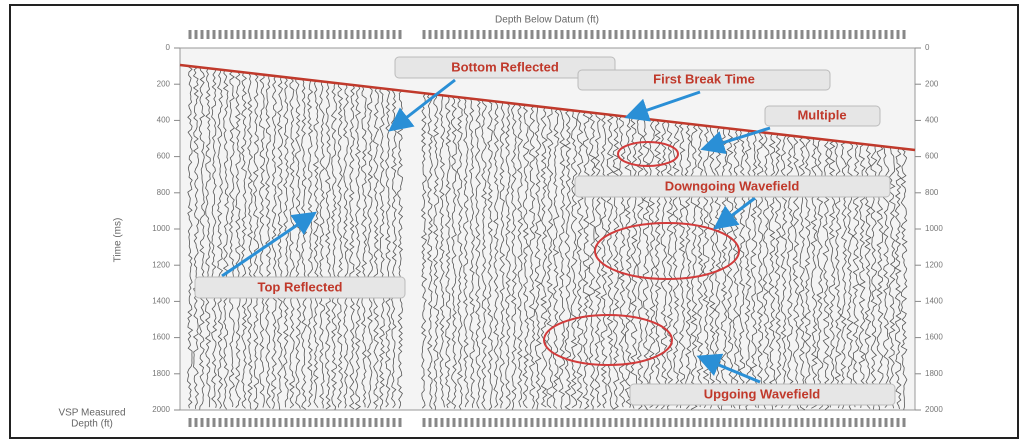 Image resolution: width=1029 pixels, height=448 pixels. What do you see at coordinates (164, 83) in the screenshot?
I see `y-tick-label: 200` at bounding box center [164, 83].